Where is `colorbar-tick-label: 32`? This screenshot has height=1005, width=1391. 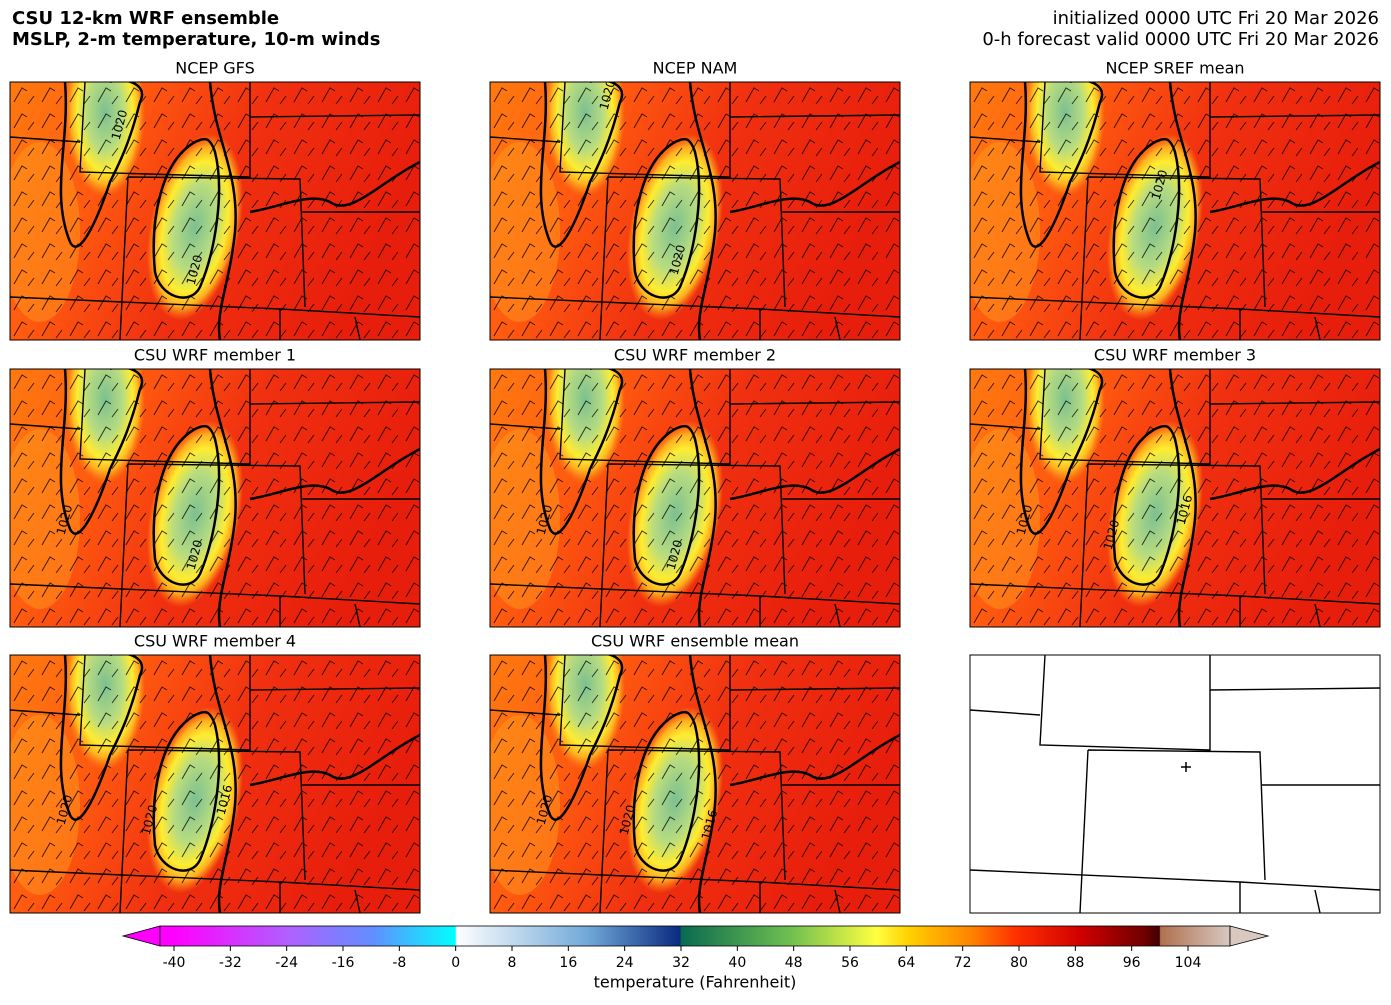 colorbar-tick-label: 32 is located at coordinates (681, 963).